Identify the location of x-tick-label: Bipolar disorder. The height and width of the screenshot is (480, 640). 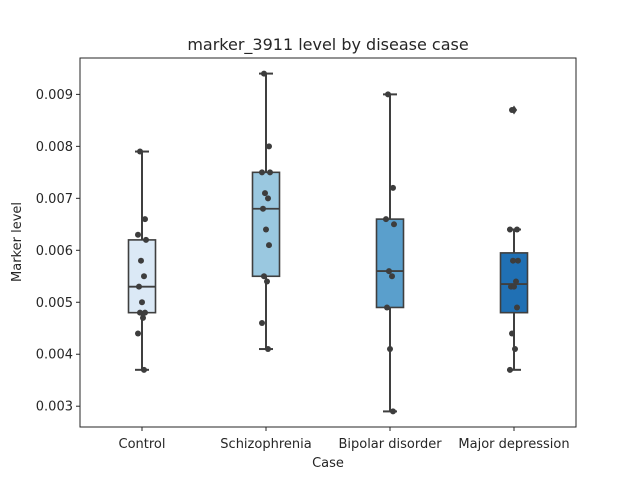
(390, 444).